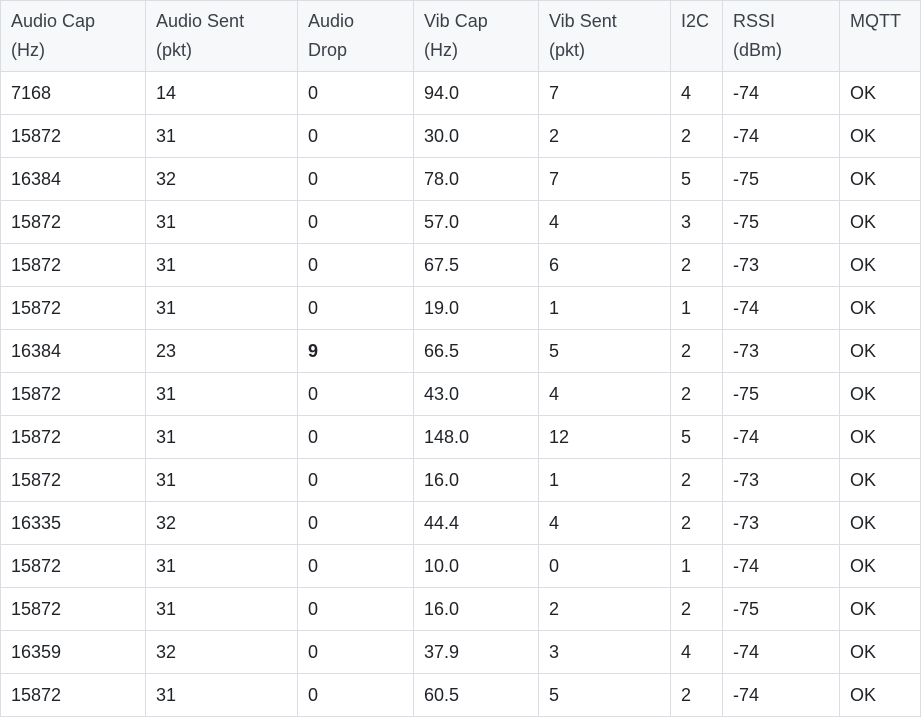  I want to click on table-row: 15872 31 0 16.0 2 2 -75 OK, so click(460, 609).